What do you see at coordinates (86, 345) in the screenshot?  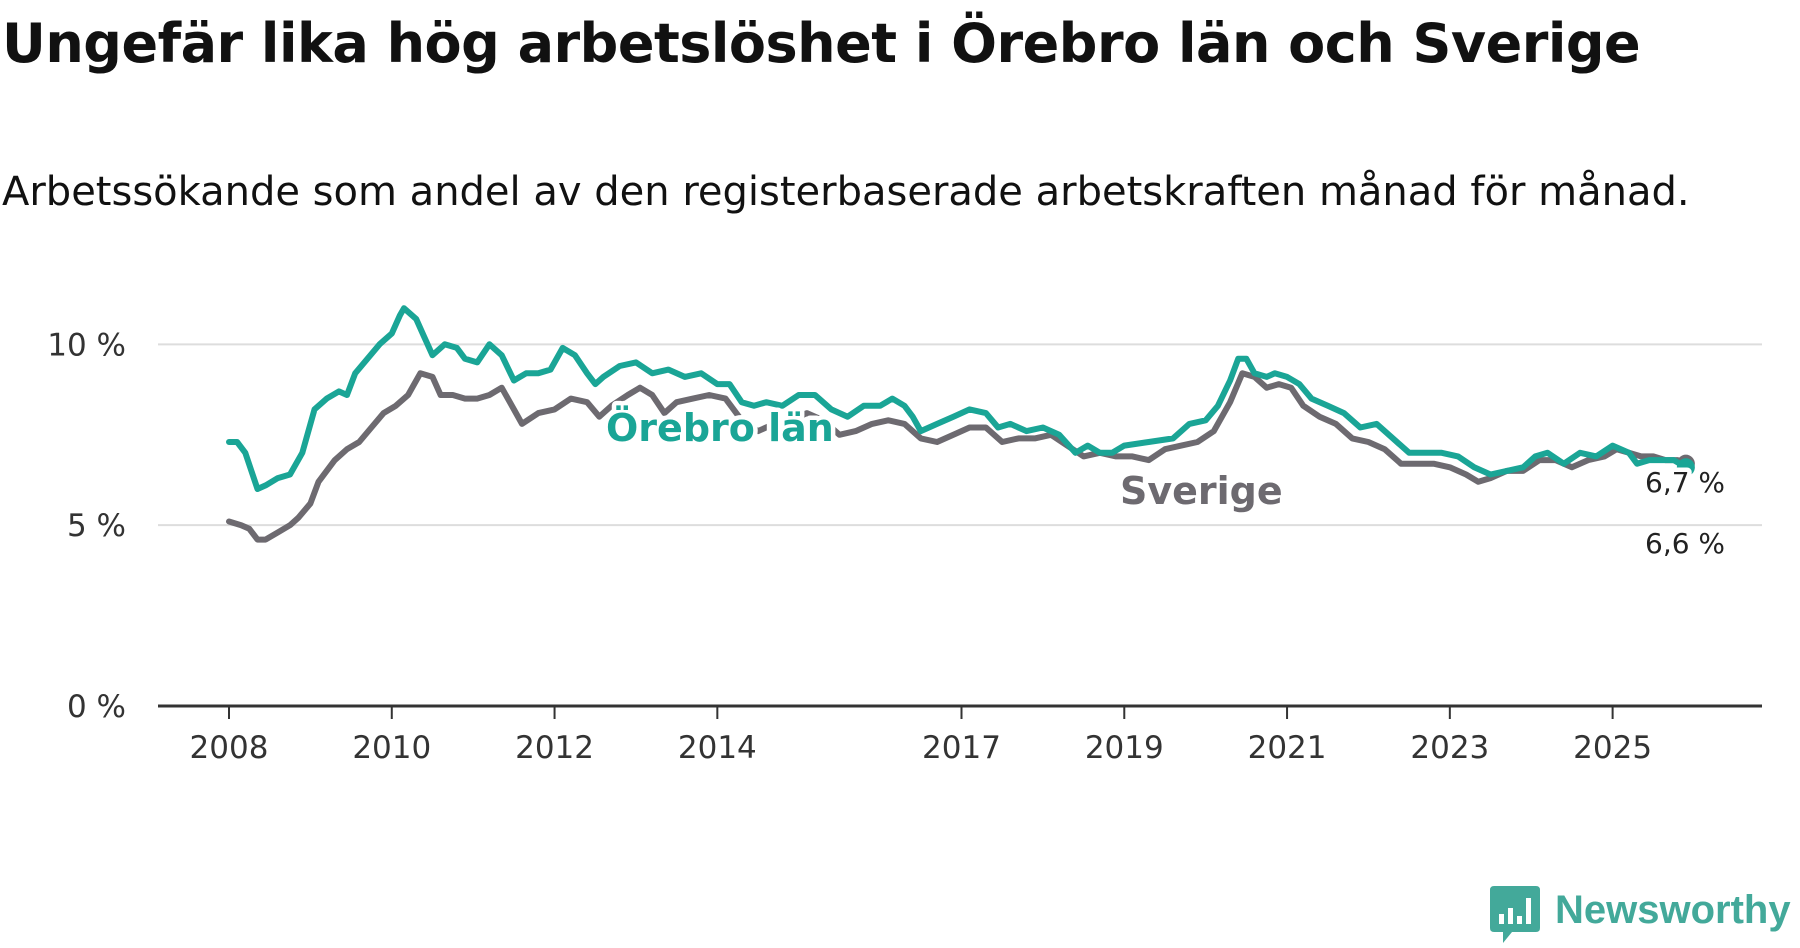 I see `y-tick-label: 10 %` at bounding box center [86, 345].